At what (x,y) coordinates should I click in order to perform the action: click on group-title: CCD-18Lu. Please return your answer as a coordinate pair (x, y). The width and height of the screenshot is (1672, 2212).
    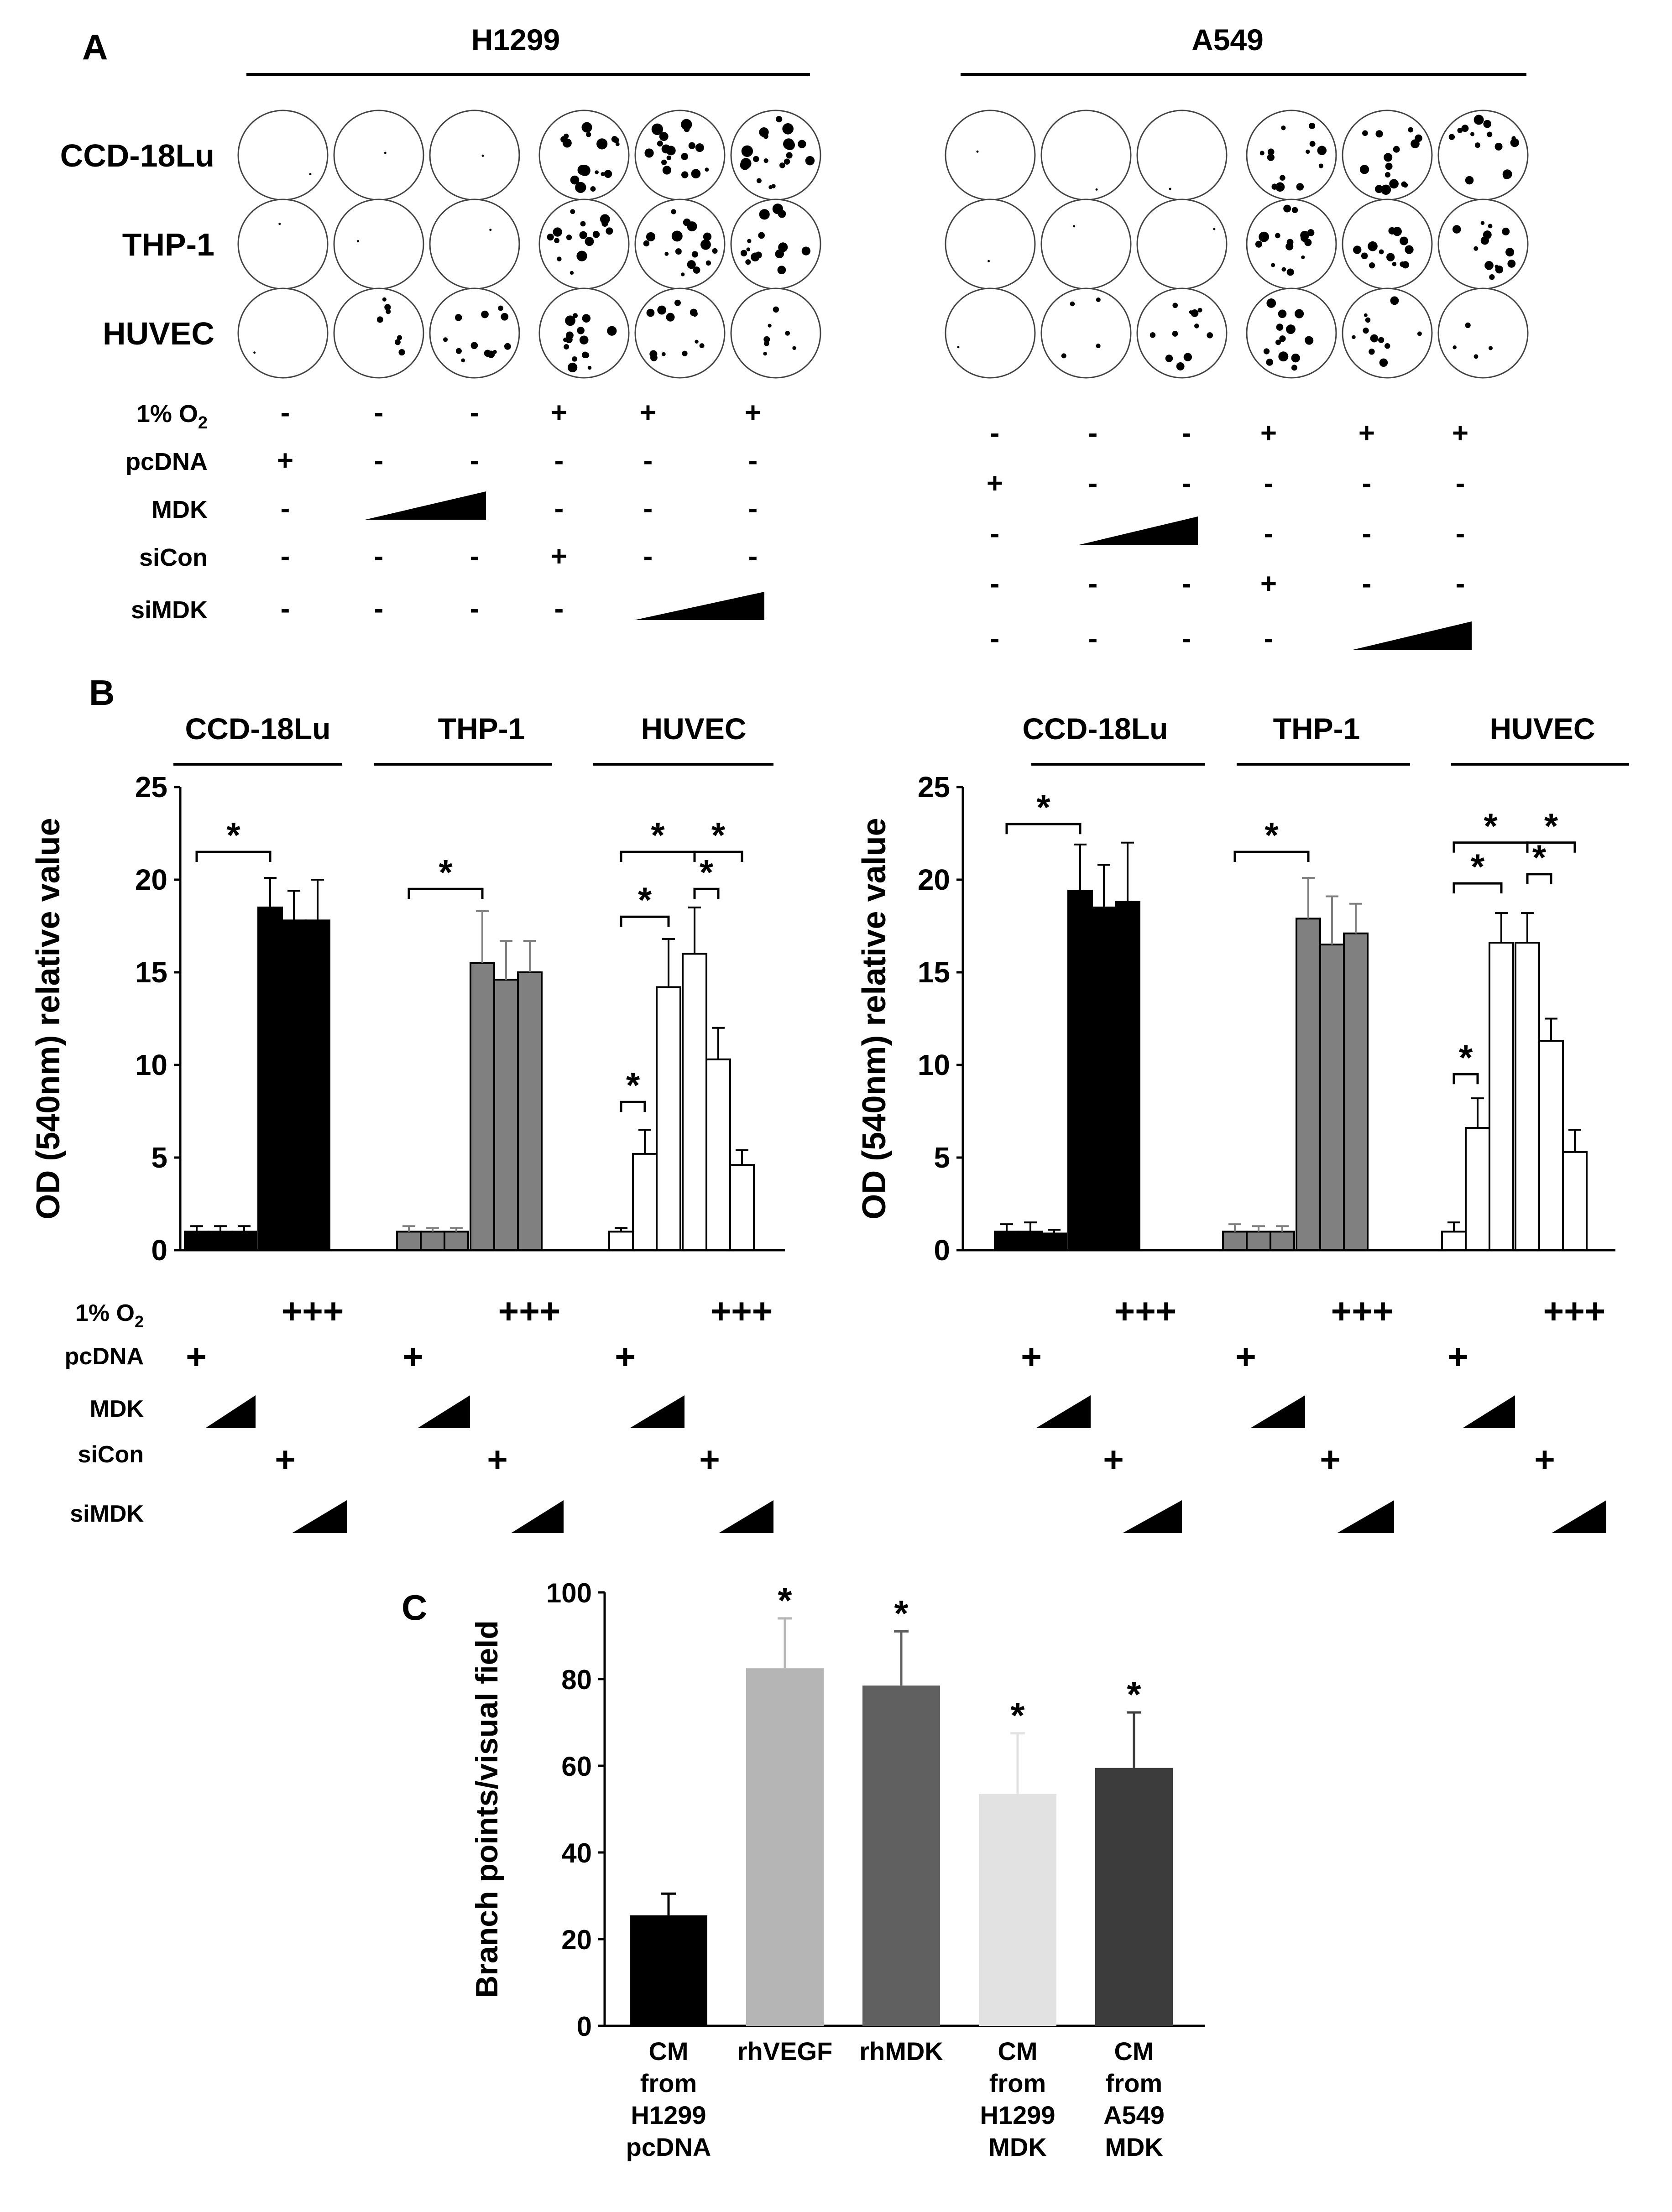
    Looking at the image, I should click on (1095, 729).